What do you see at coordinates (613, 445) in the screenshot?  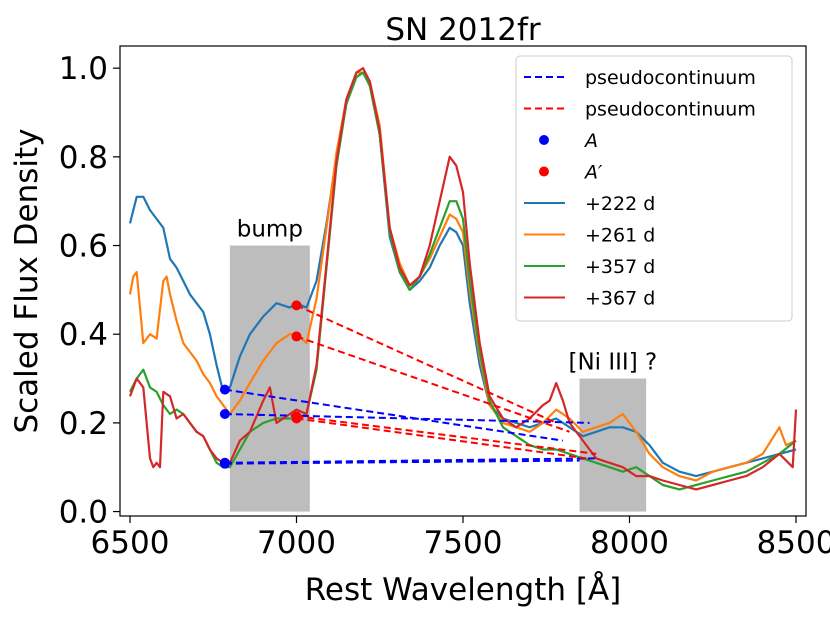 I see `region-ni-iii` at bounding box center [613, 445].